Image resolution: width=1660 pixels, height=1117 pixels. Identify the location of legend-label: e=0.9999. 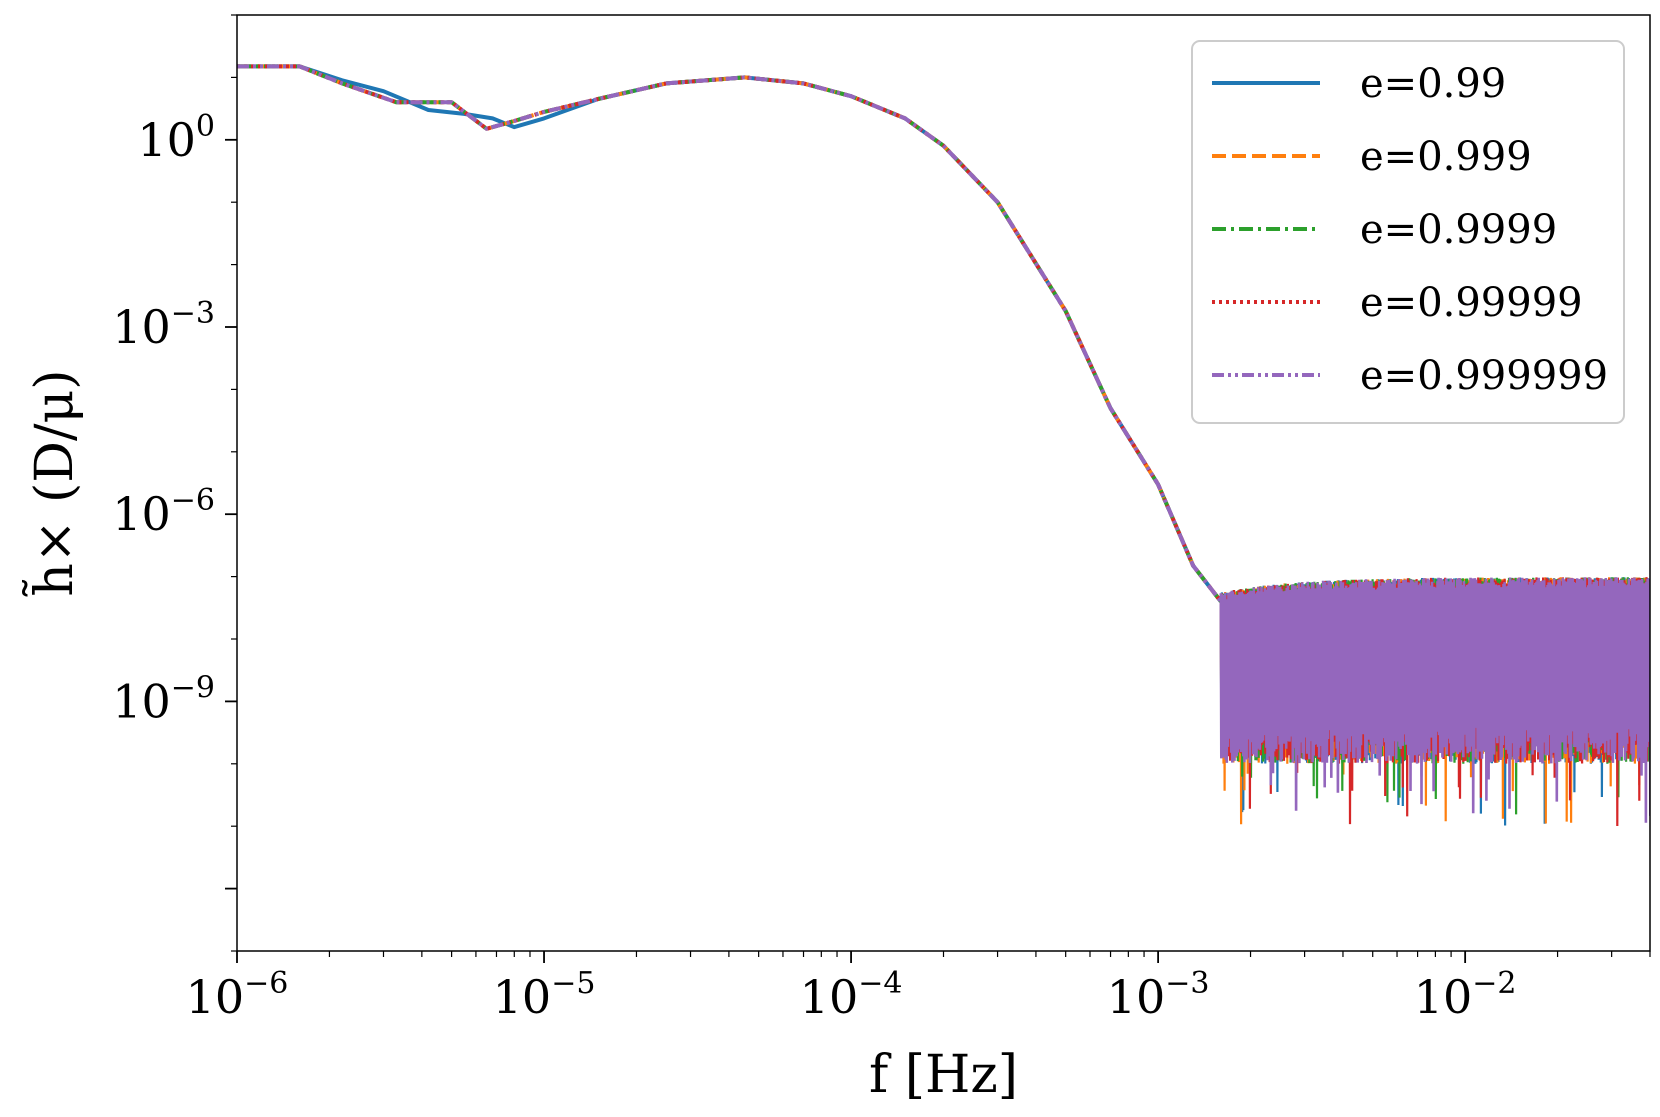
(1458, 230).